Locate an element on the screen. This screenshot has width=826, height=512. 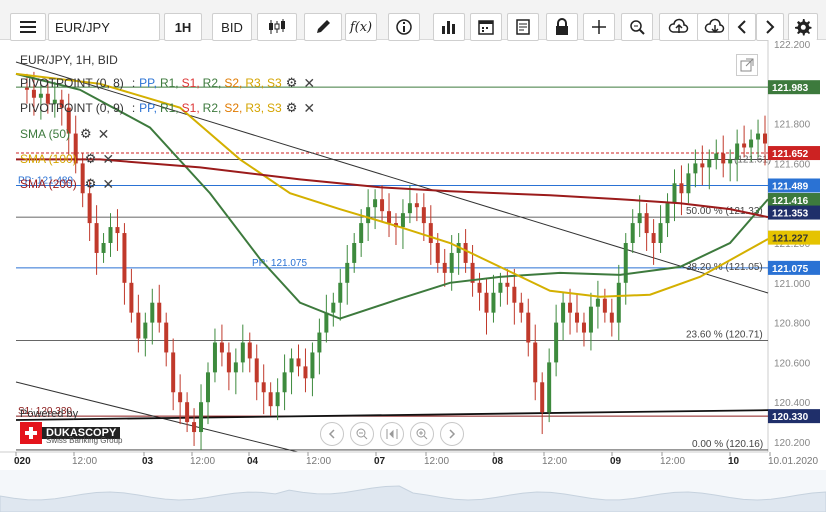
chart-type-button is located at coordinates (277, 27).